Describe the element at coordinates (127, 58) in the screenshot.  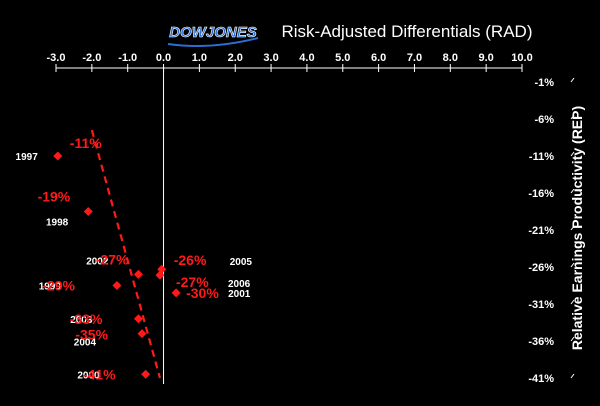
I see `x-tick-label: -1.0` at that location.